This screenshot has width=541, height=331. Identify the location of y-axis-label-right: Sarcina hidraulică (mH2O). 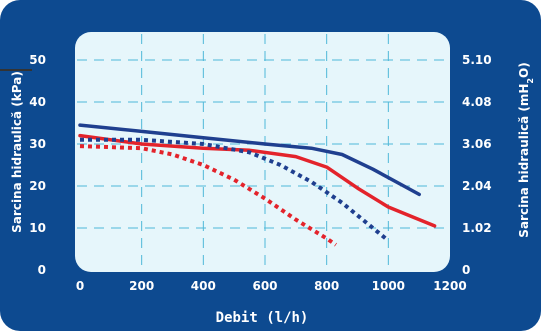
(526, 149).